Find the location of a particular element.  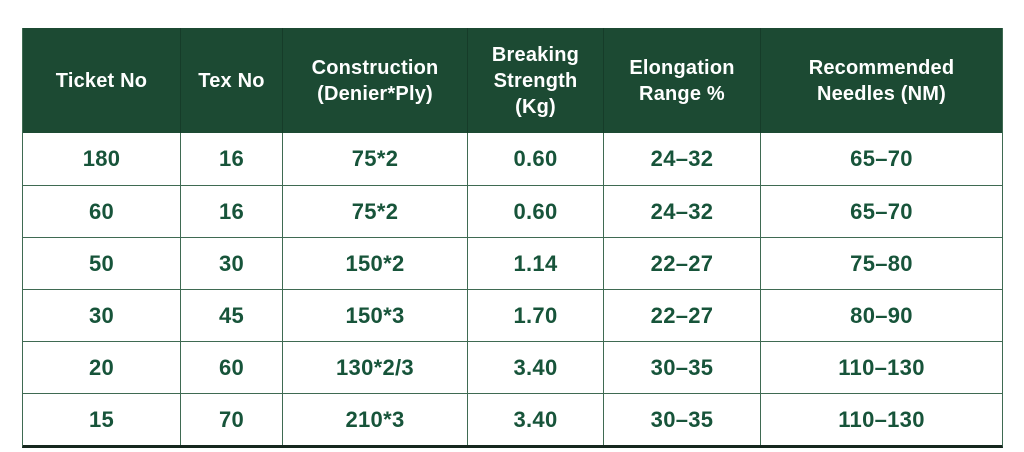

table-cell: 130*2/3 is located at coordinates (375, 367).